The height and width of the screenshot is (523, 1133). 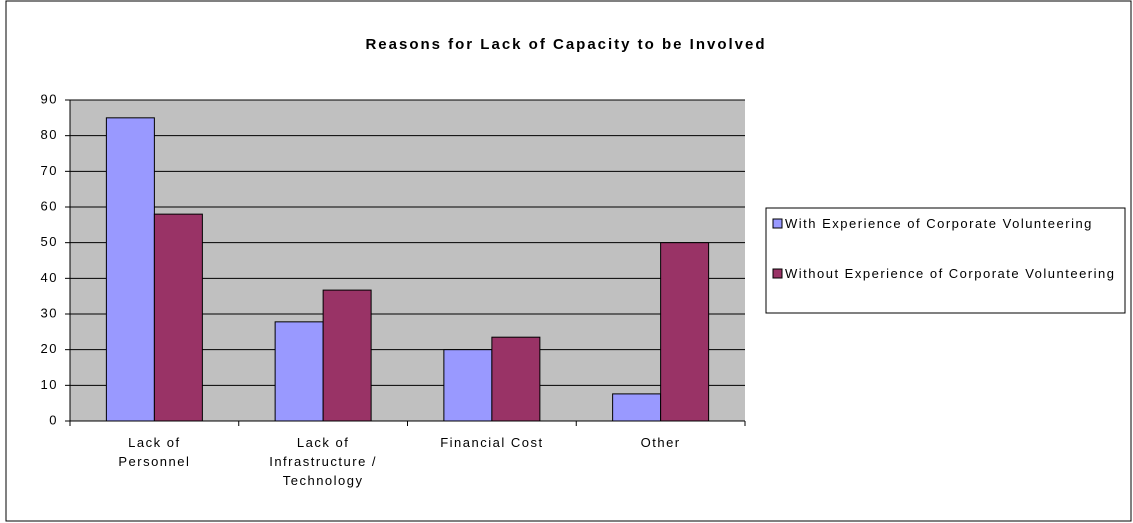 I want to click on y-tick-label: 90, so click(x=49, y=98).